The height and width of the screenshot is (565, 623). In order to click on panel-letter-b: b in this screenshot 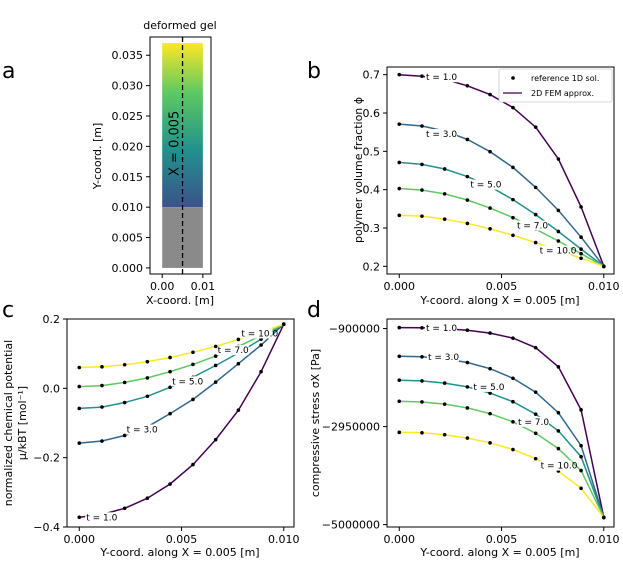, I will do `click(314, 71)`.